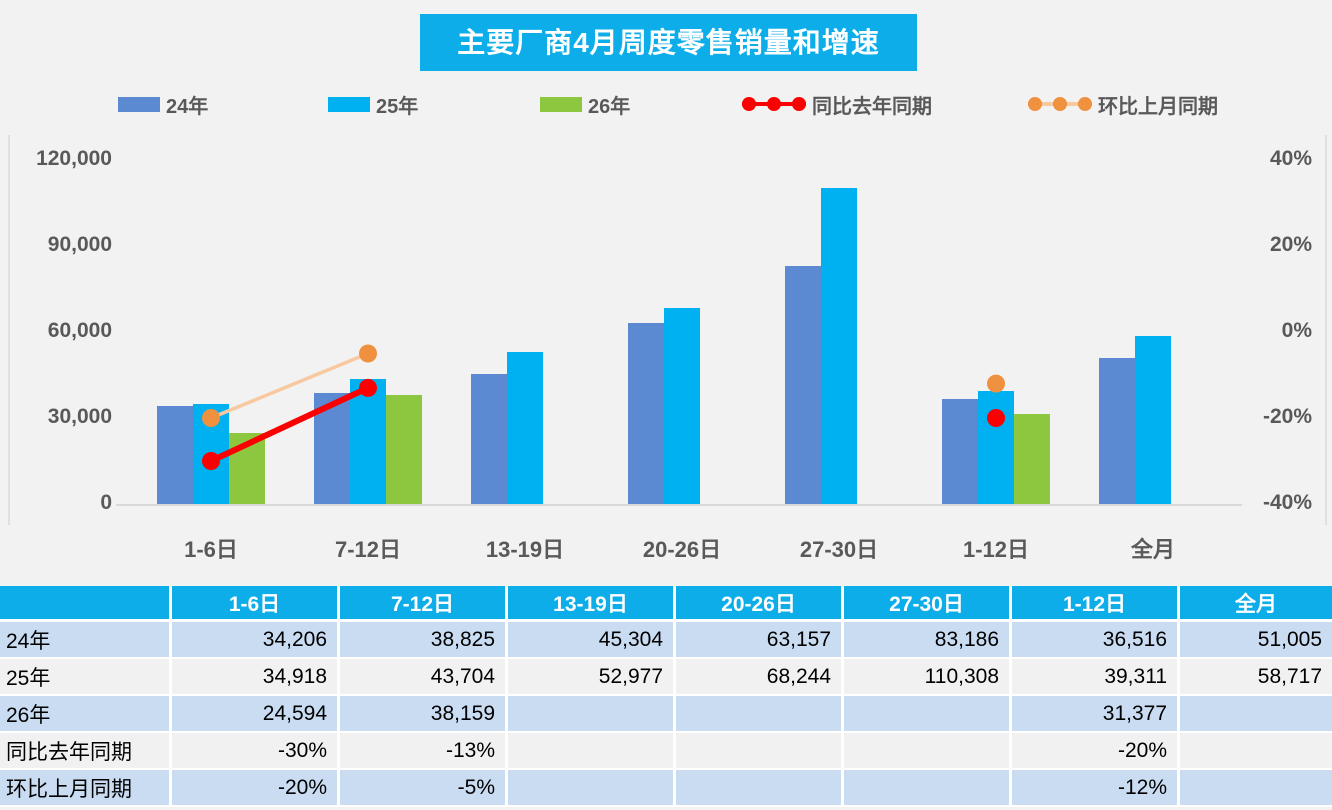 This screenshot has height=810, width=1332. I want to click on table-cell: -5%, so click(424, 788).